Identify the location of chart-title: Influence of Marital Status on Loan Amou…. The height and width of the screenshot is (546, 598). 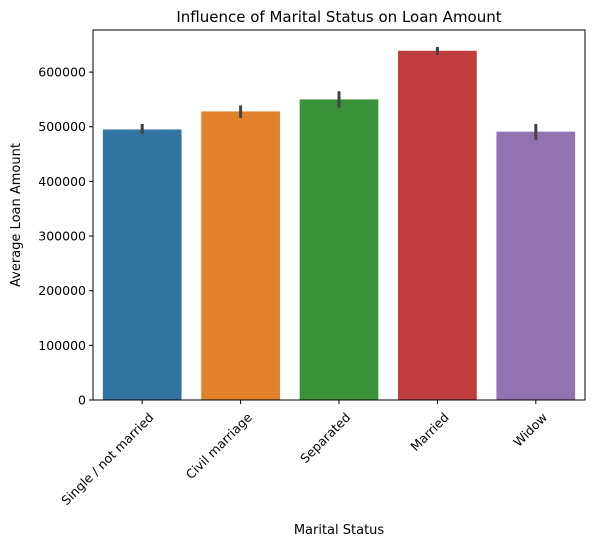
(338, 17).